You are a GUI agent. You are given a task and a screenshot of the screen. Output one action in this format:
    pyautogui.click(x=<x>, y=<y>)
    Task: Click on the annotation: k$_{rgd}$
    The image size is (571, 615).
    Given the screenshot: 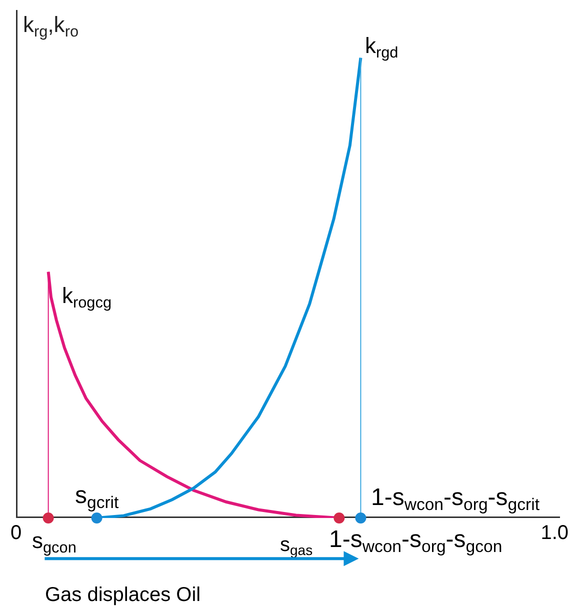 What is the action you would take?
    pyautogui.click(x=381, y=47)
    